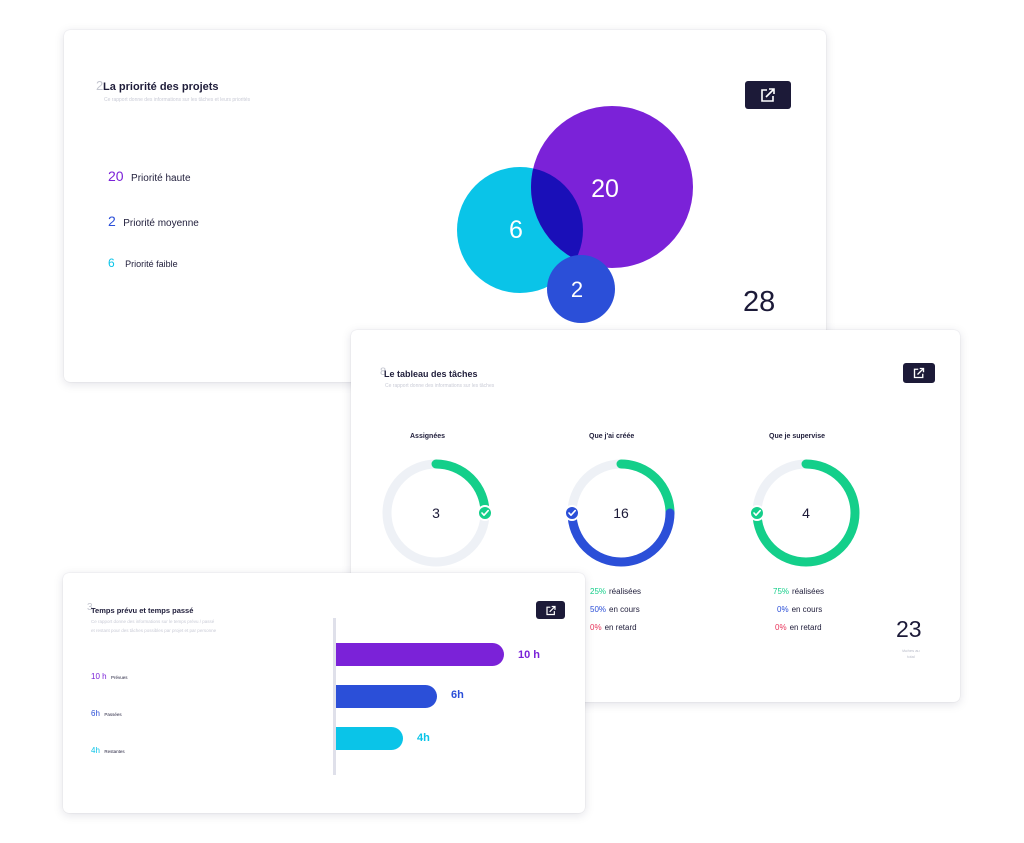  What do you see at coordinates (116, 176) in the screenshot?
I see `legend-value: 20` at bounding box center [116, 176].